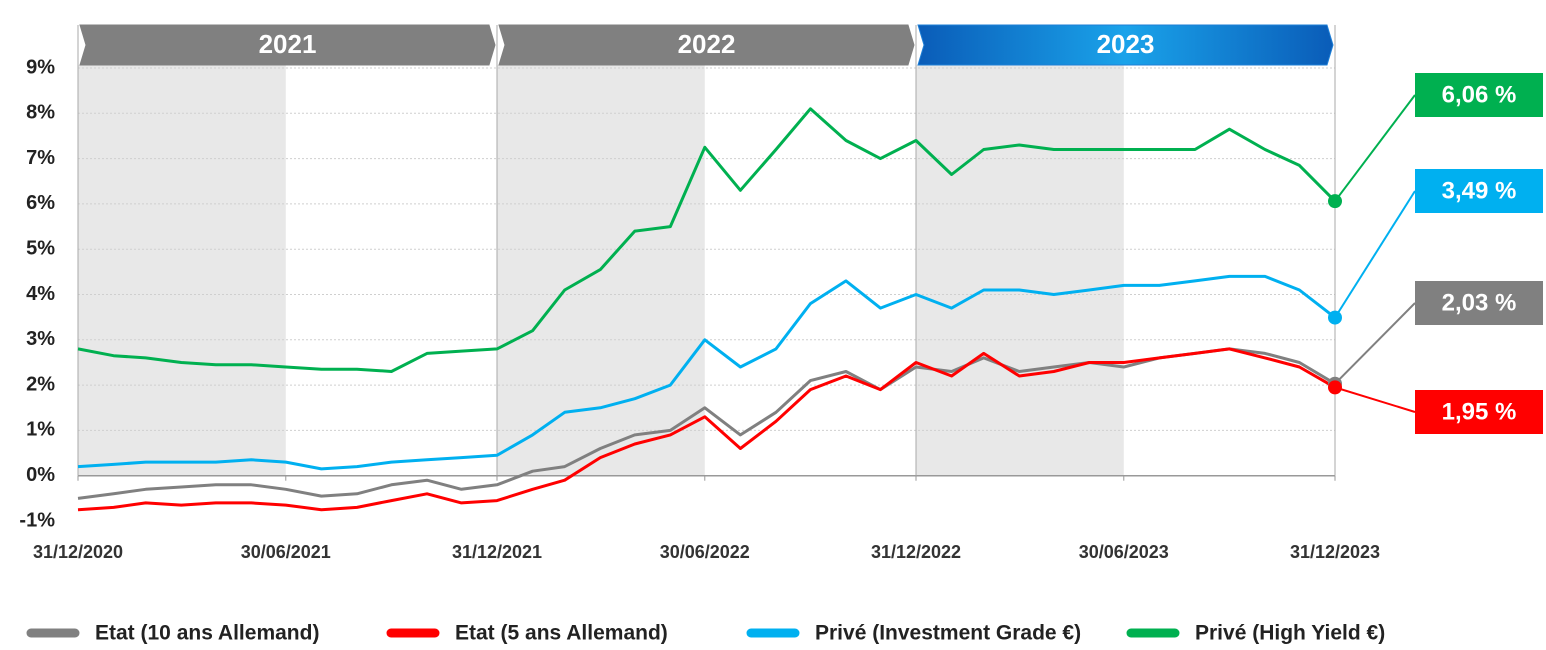 The width and height of the screenshot is (1546, 650). I want to click on x-tick-label: 31/12/2021, so click(497, 552).